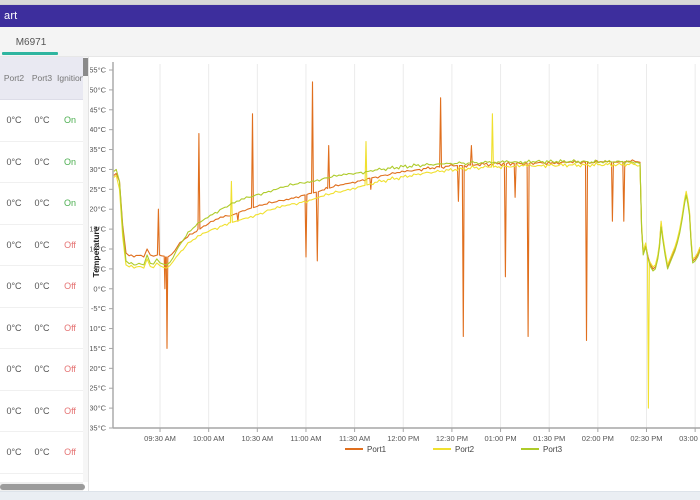  I want to click on window-bottom-strip, so click(350, 495).